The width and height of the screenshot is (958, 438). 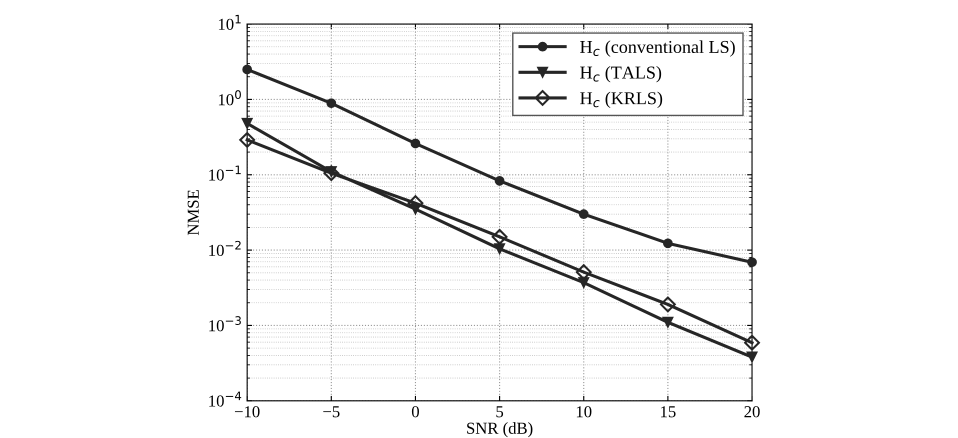 I want to click on legend-label: H$_{c}$ (conventional LS), so click(x=657, y=48).